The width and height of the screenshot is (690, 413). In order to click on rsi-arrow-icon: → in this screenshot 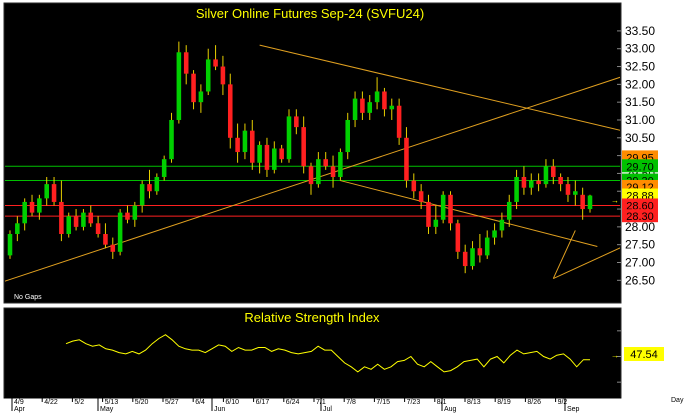, I will do `click(615, 355)`.